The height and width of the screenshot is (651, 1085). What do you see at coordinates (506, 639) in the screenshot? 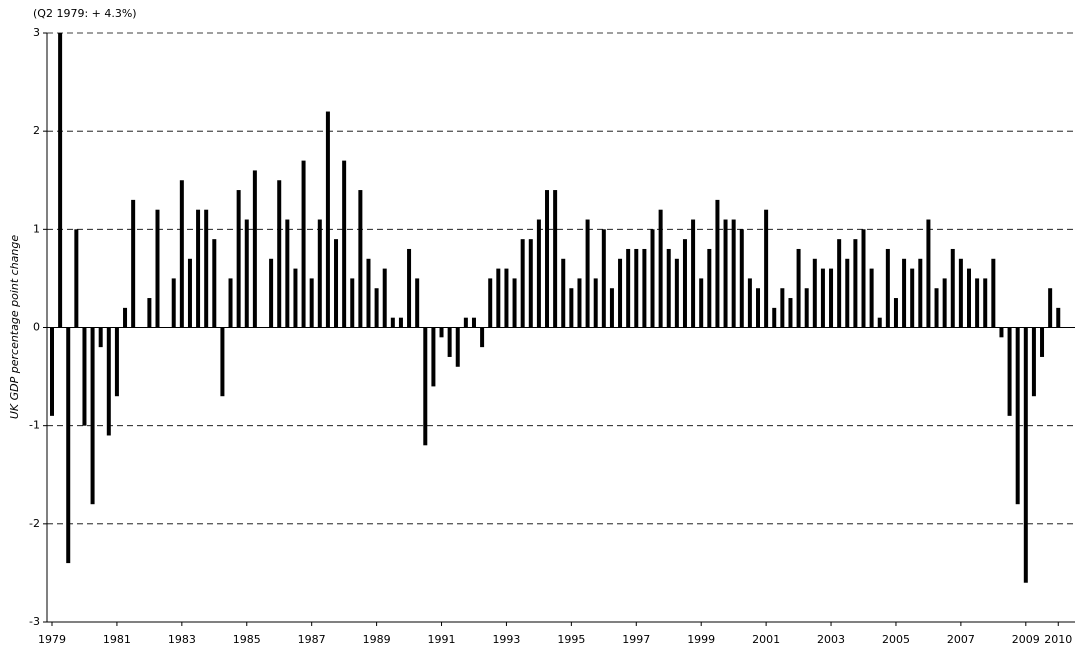
I see `x-tick-label: 1993` at bounding box center [506, 639].